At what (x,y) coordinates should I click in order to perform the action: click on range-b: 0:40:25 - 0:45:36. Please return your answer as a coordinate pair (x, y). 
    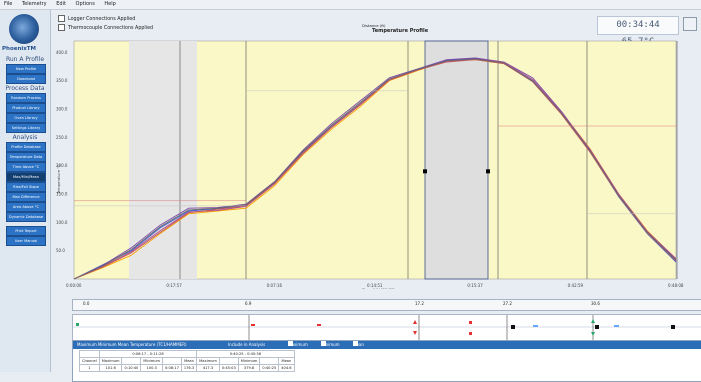
    Looking at the image, I should click on (245, 354).